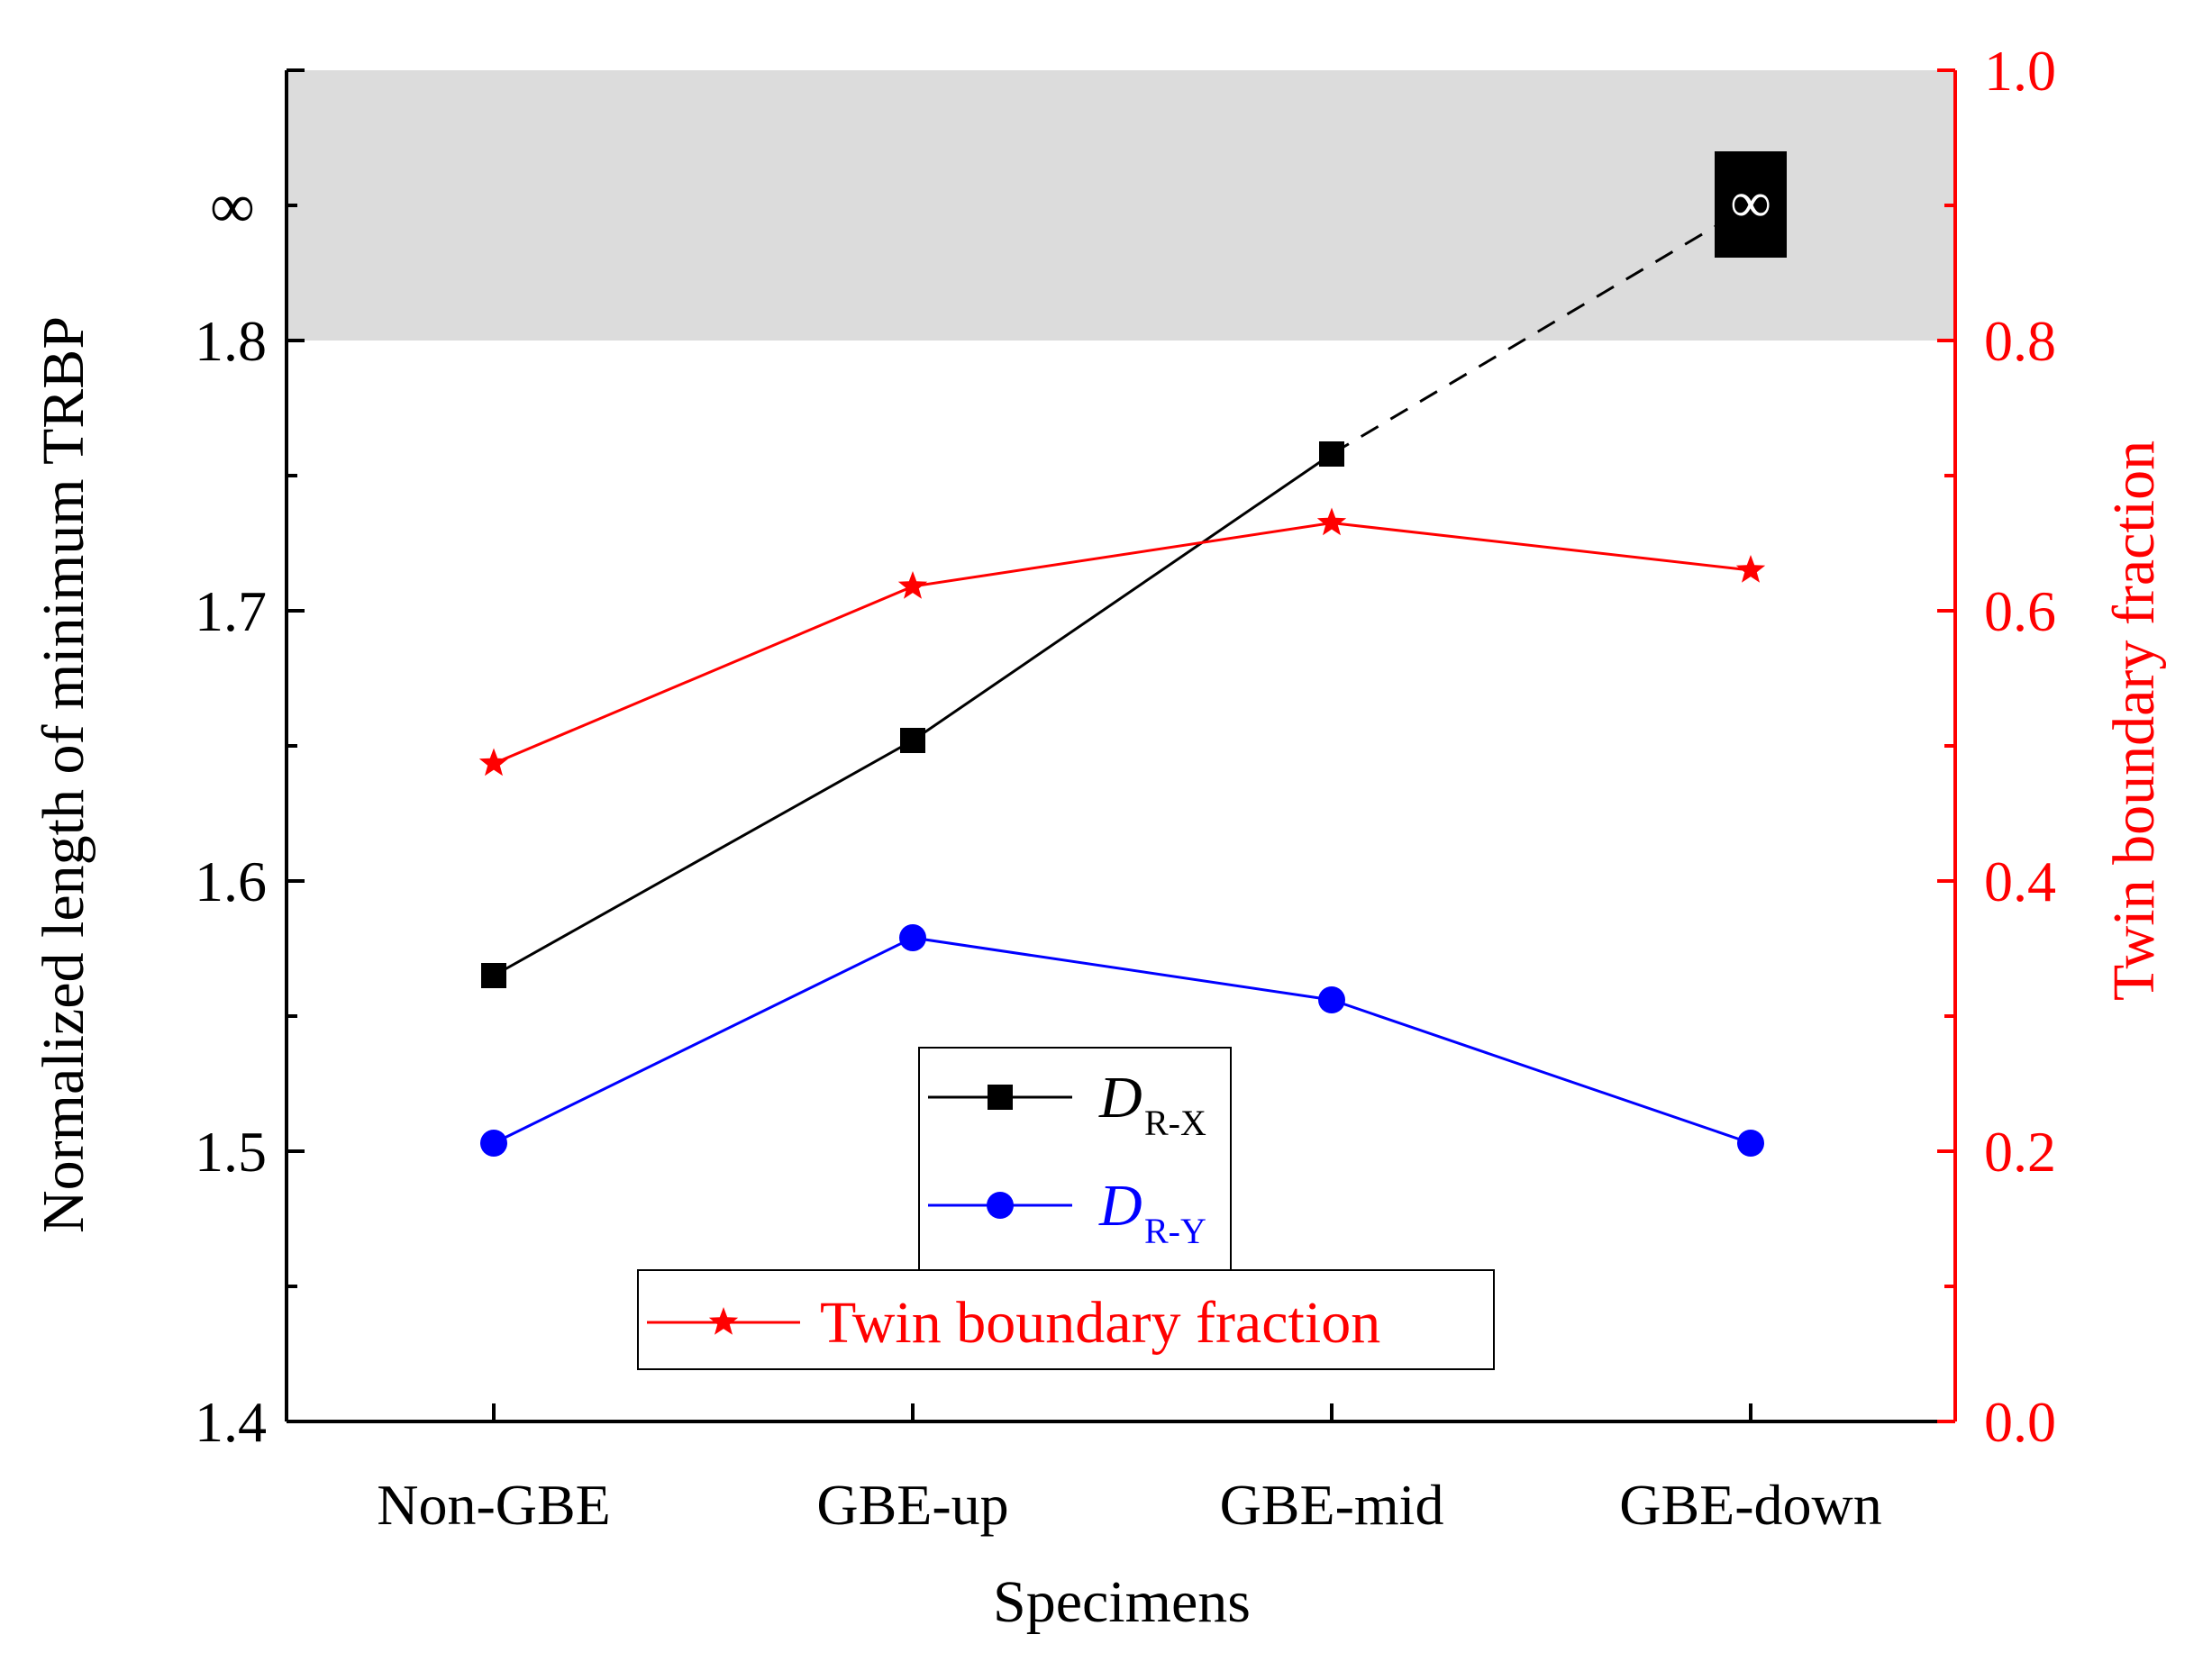 The height and width of the screenshot is (1671, 2212). What do you see at coordinates (1750, 1505) in the screenshot?
I see `x-tick-label: GBE-down` at bounding box center [1750, 1505].